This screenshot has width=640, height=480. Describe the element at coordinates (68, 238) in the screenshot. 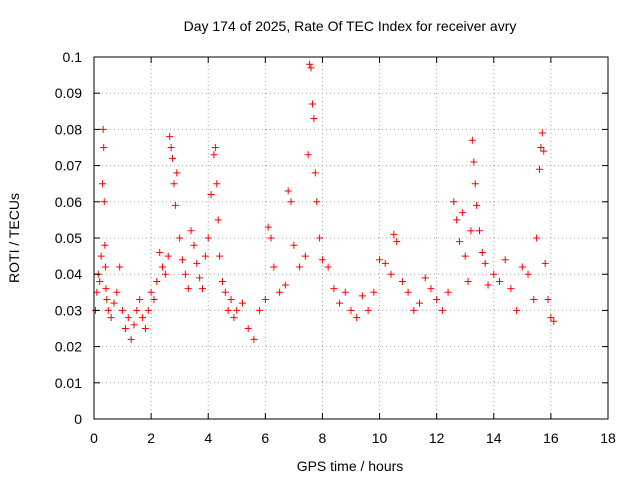

I see `y-tick-label: 0.05` at that location.